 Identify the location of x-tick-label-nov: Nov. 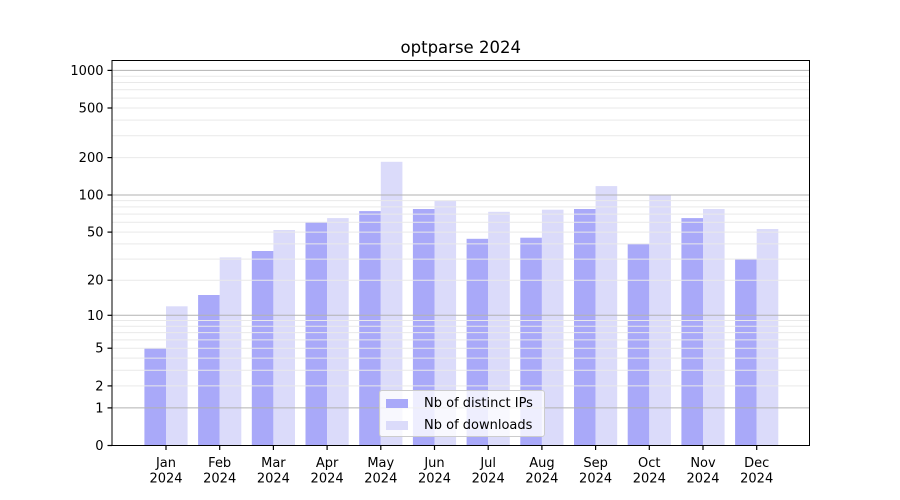
(703, 463).